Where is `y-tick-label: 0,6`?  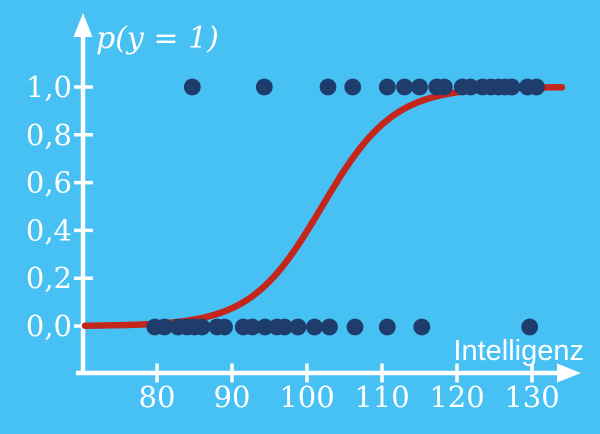
y-tick-label: 0,6 is located at coordinates (49, 183).